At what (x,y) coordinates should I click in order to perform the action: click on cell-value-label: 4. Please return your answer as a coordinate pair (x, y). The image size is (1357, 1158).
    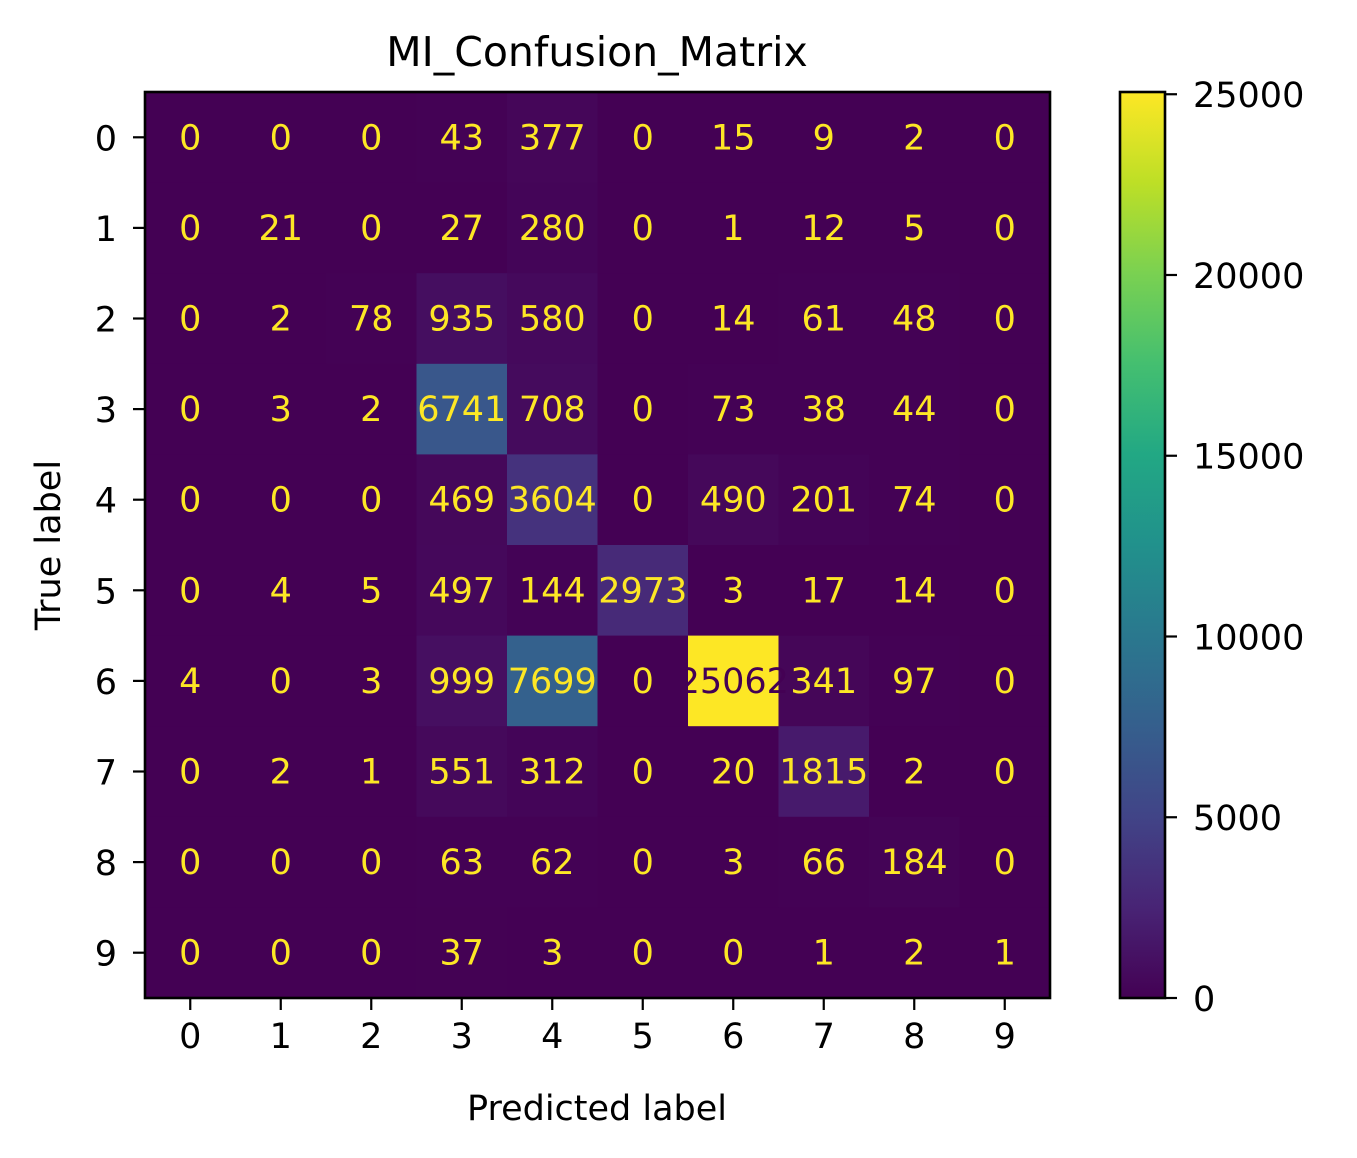
    Looking at the image, I should click on (281, 591).